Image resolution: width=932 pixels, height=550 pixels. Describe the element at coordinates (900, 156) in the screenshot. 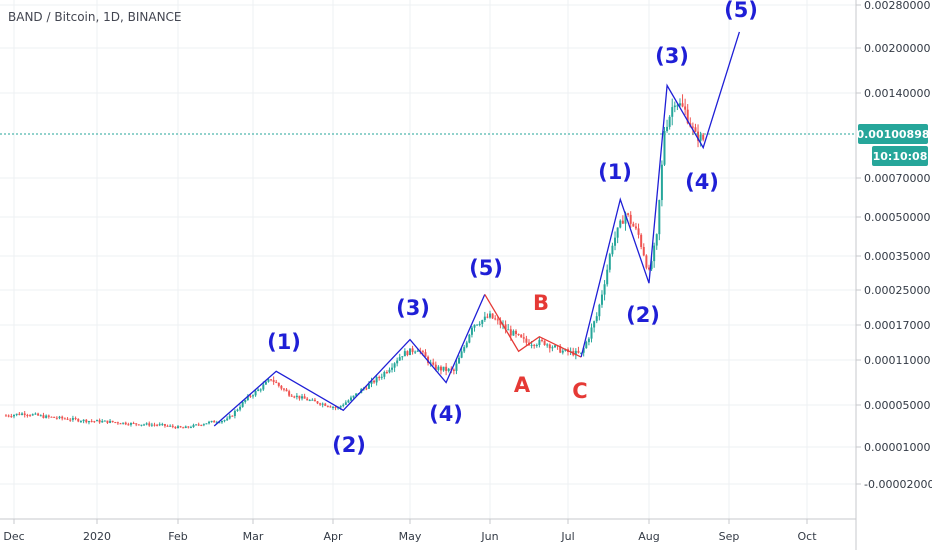

I see `countdown-box` at that location.